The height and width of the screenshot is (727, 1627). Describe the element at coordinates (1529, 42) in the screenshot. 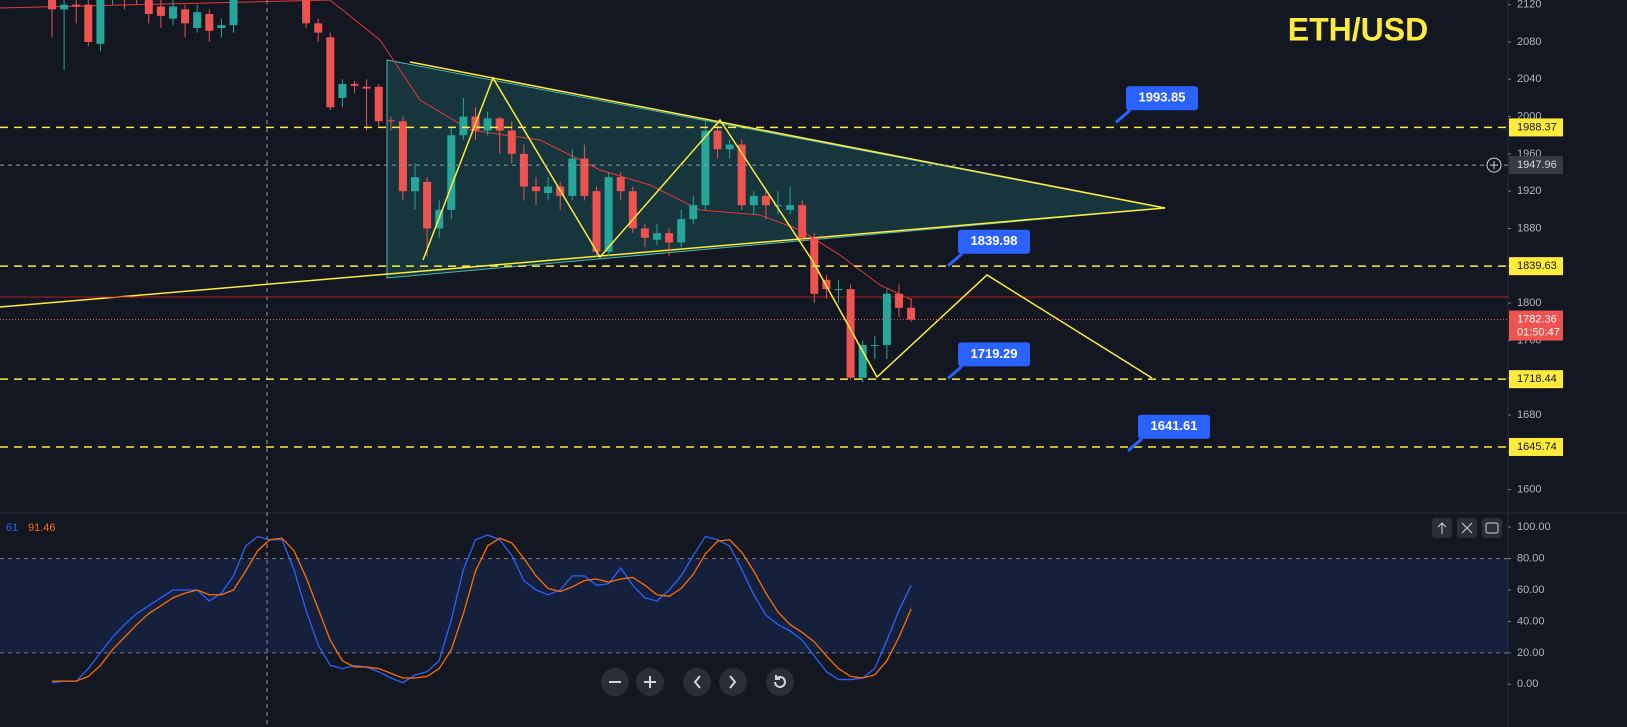

I see `y-tick-label: 2080` at that location.